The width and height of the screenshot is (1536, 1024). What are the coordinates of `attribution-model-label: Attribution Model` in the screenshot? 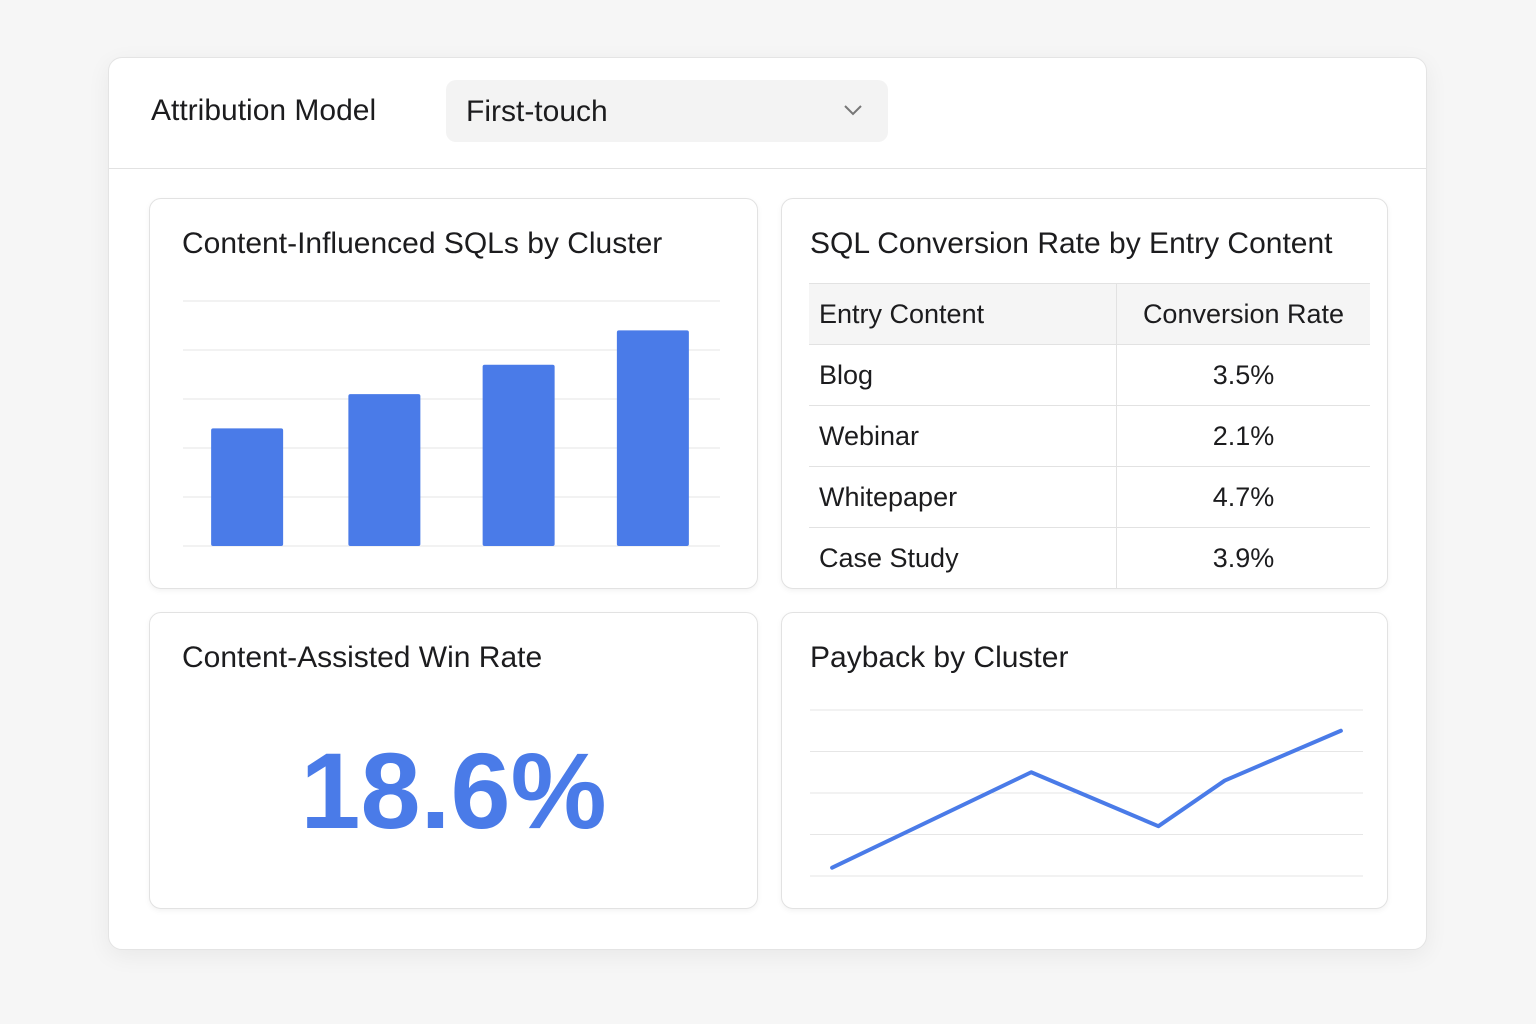 It's located at (264, 110).